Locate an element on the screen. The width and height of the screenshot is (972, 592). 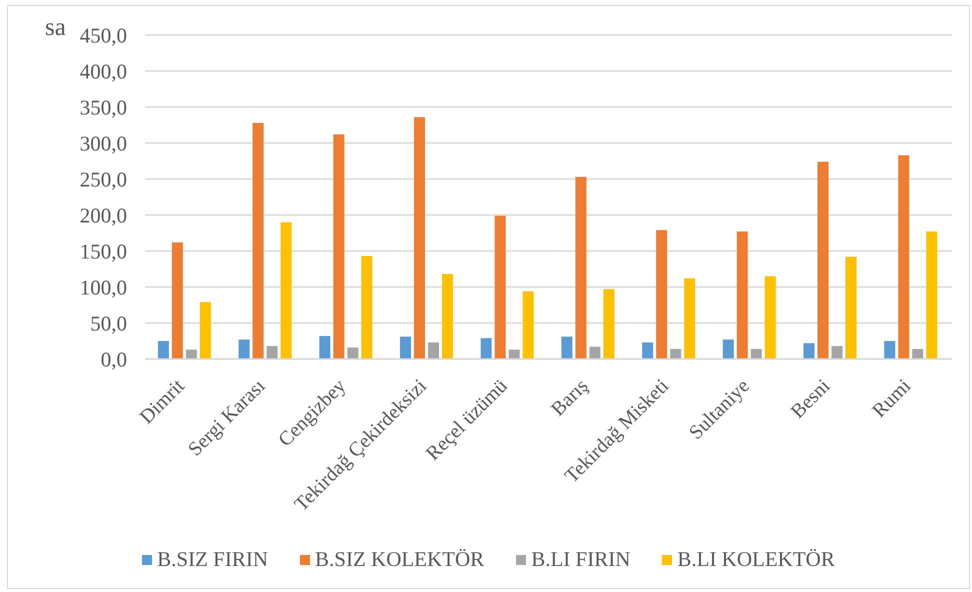
y-tick-label: 450,0 is located at coordinates (103, 35).